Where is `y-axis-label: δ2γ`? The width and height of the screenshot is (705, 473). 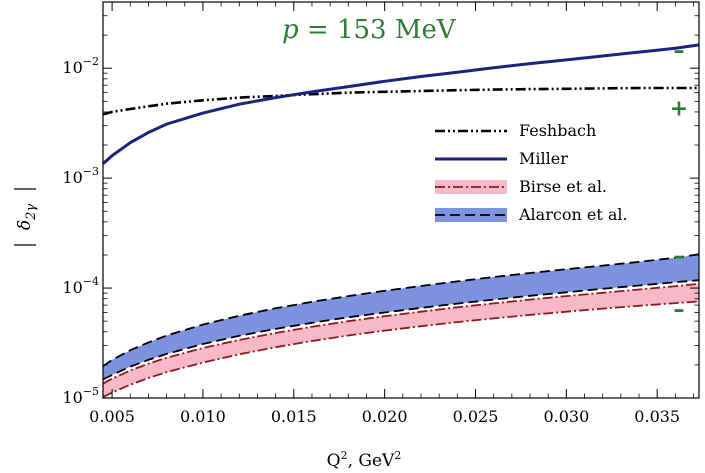
y-axis-label: δ2γ is located at coordinates (26, 217).